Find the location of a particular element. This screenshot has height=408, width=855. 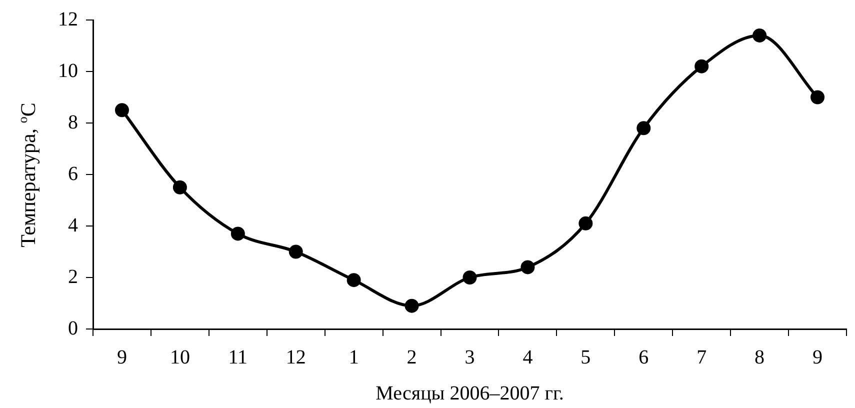

x-axis-title: Месяцы 2006–2007 гг. is located at coordinates (470, 393).